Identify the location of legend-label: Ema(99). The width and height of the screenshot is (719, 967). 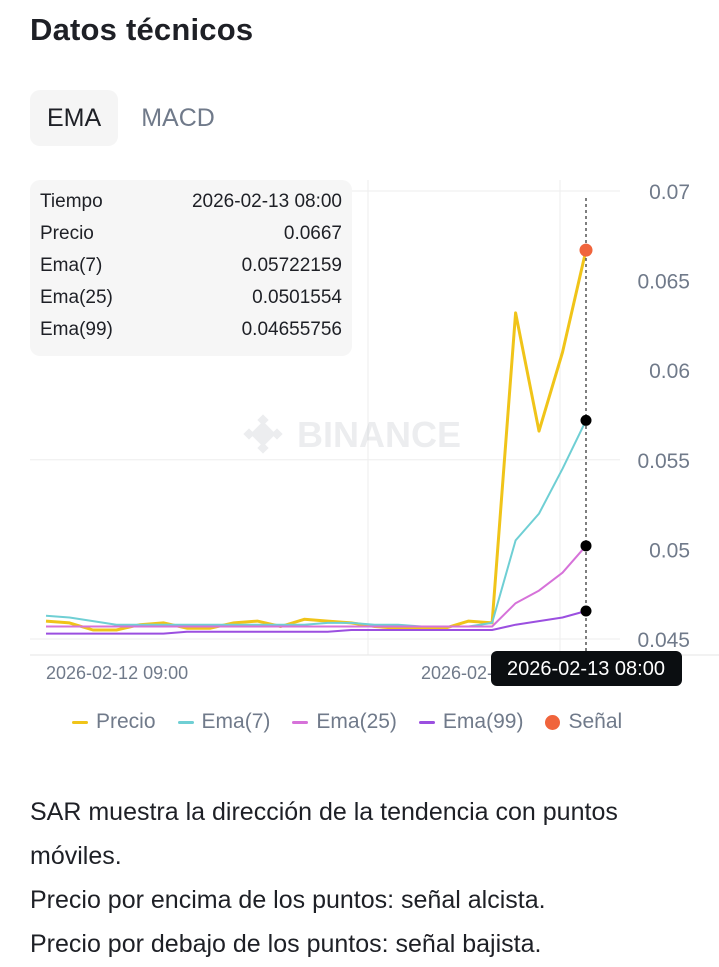
(483, 721).